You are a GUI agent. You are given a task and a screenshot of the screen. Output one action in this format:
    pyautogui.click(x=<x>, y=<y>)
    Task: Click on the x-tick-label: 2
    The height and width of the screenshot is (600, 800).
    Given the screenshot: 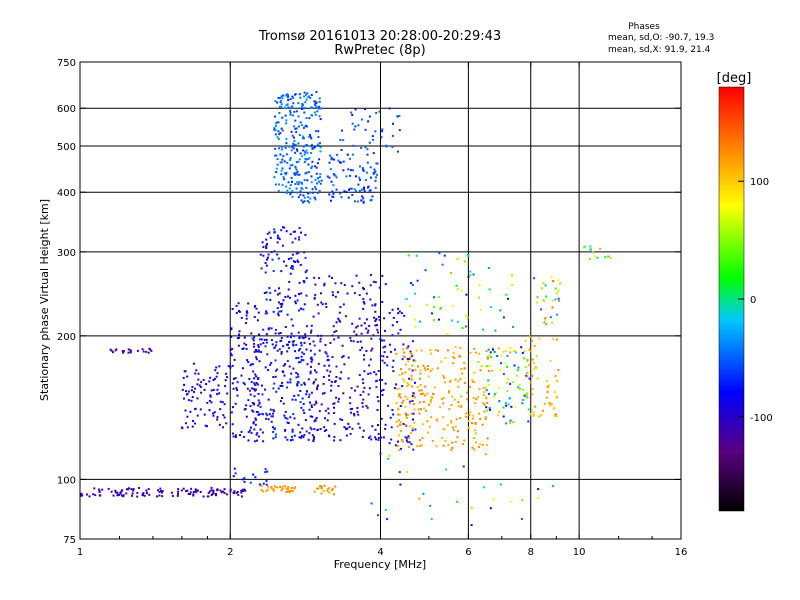 What is the action you would take?
    pyautogui.click(x=230, y=552)
    